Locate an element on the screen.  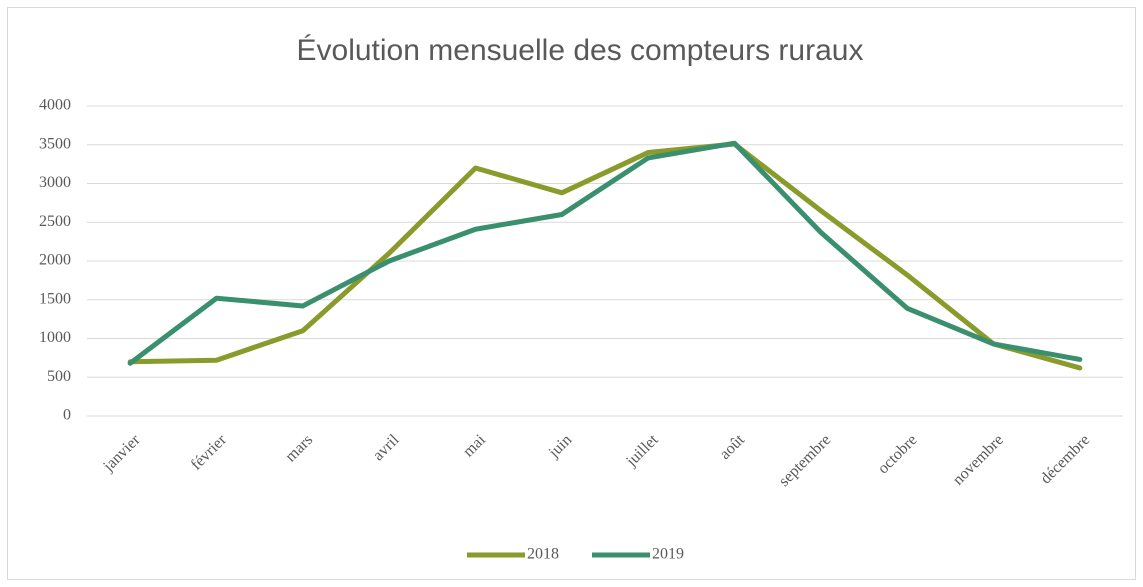
y-tick-label: 500 is located at coordinates (59, 376).